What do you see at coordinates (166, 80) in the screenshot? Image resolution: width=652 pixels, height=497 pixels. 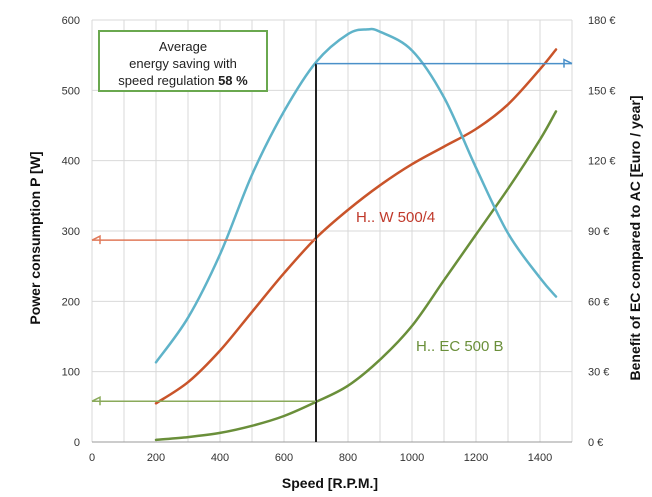 I see `note-line-3-prefix: speed regulation` at bounding box center [166, 80].